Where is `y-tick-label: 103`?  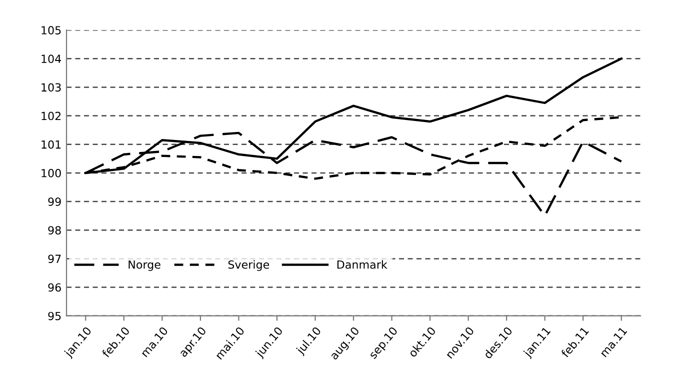
y-tick-label: 103 is located at coordinates (51, 87).